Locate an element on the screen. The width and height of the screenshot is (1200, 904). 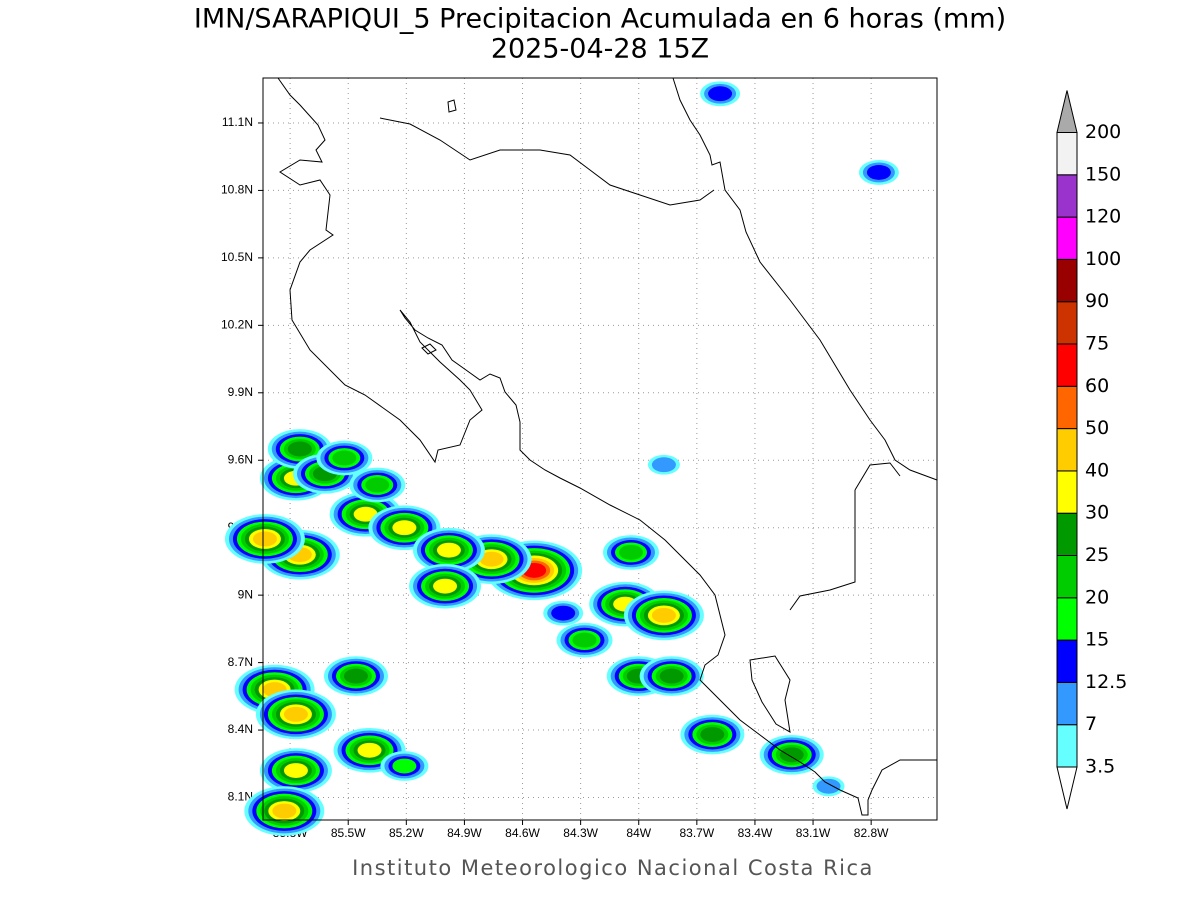
x-tick-label: 85.5W is located at coordinates (348, 833).